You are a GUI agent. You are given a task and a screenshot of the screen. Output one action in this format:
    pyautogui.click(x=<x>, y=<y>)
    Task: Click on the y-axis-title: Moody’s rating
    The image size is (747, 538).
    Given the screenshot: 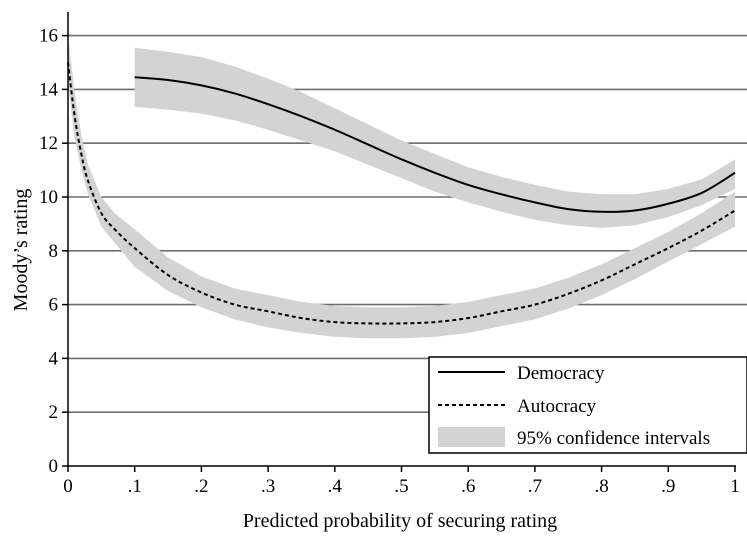 What is the action you would take?
    pyautogui.click(x=21, y=250)
    